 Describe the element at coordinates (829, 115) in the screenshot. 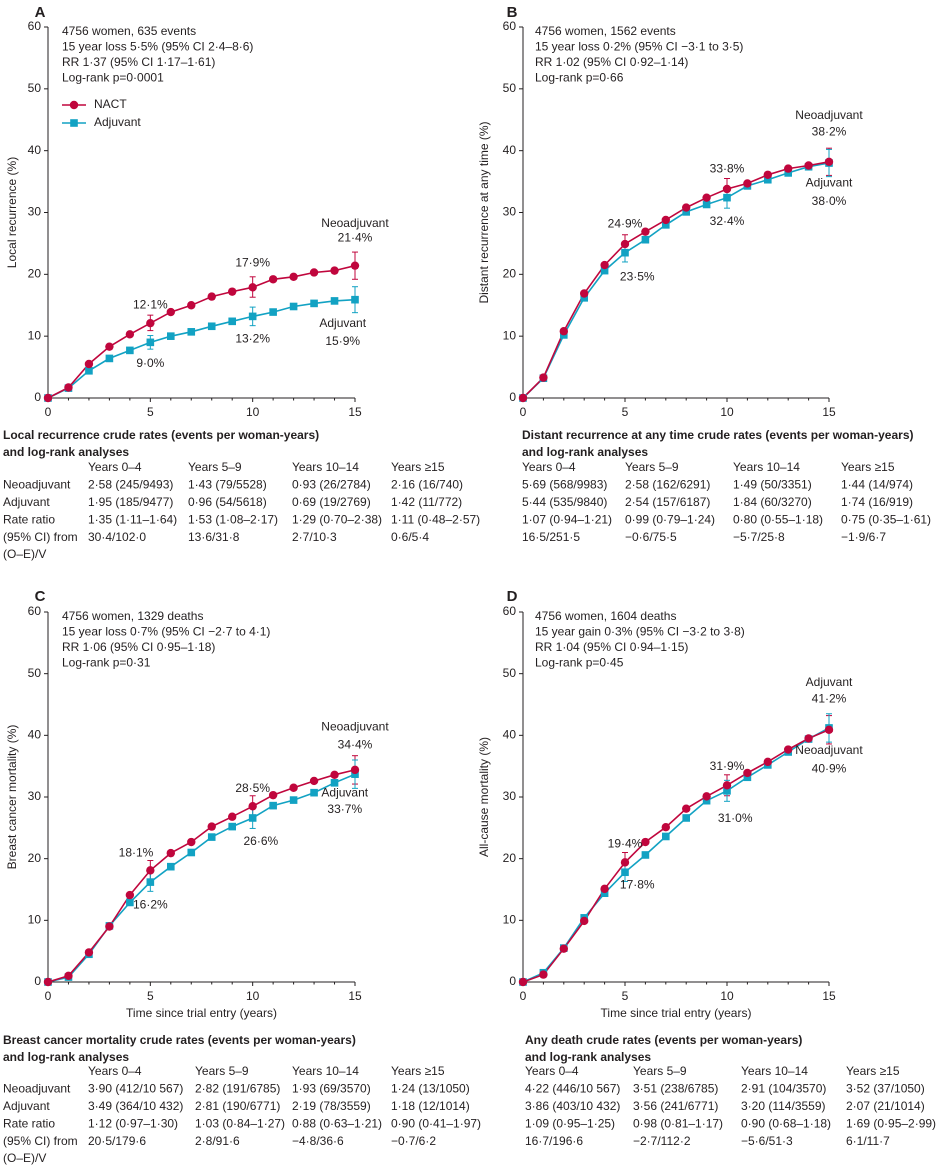

I see `data-label: Neoadjuvant` at that location.